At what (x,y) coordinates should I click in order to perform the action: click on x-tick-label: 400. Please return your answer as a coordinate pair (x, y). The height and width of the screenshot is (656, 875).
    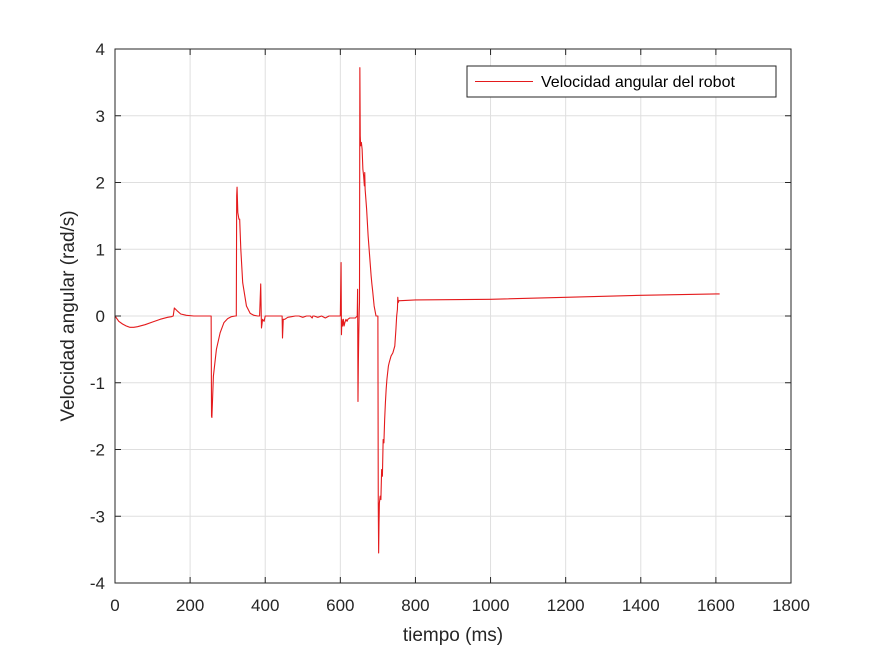
    Looking at the image, I should click on (265, 605).